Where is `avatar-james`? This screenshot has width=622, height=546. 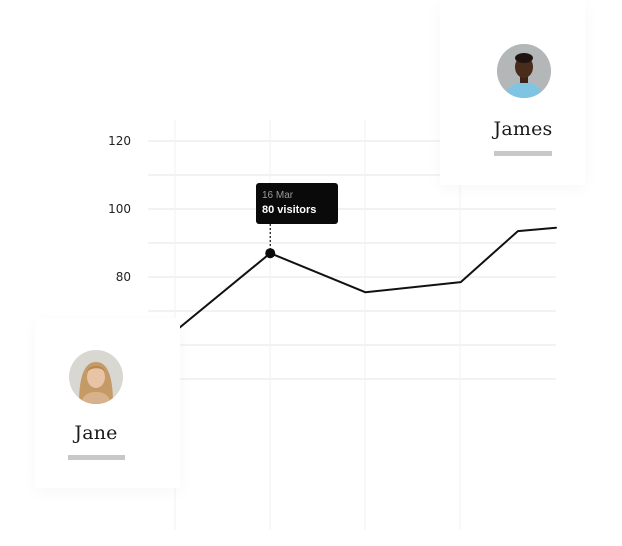 avatar-james is located at coordinates (524, 71).